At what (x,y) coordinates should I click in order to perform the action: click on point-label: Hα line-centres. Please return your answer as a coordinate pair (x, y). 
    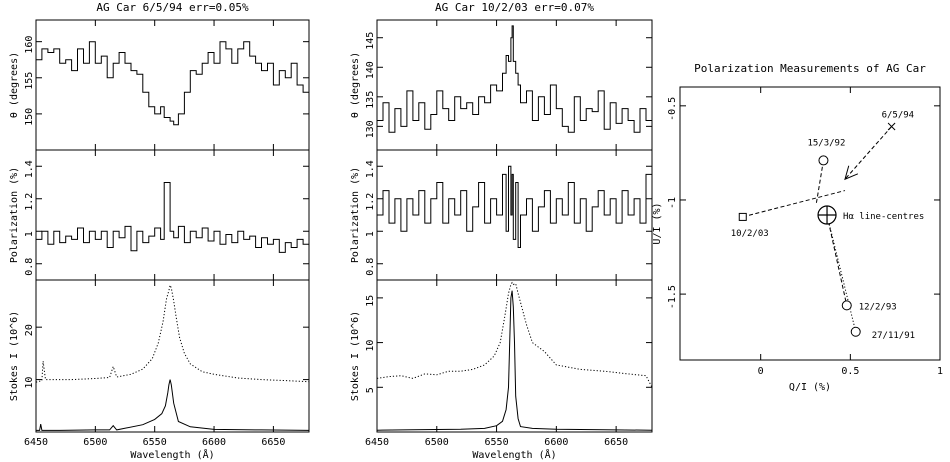
    Looking at the image, I should click on (883, 217).